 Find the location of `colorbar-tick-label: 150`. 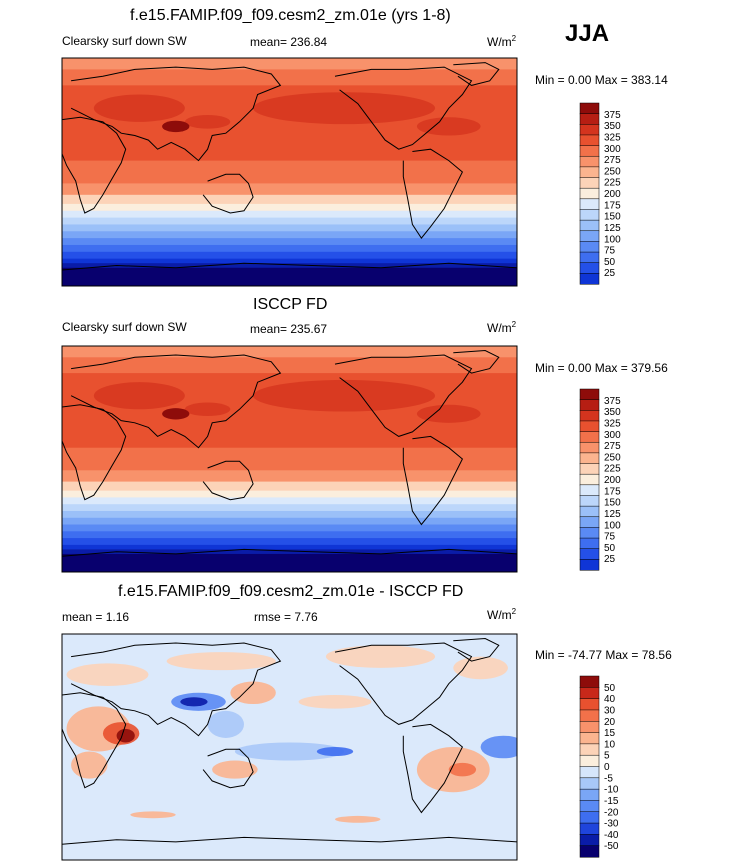

colorbar-tick-label: 150 is located at coordinates (612, 217).